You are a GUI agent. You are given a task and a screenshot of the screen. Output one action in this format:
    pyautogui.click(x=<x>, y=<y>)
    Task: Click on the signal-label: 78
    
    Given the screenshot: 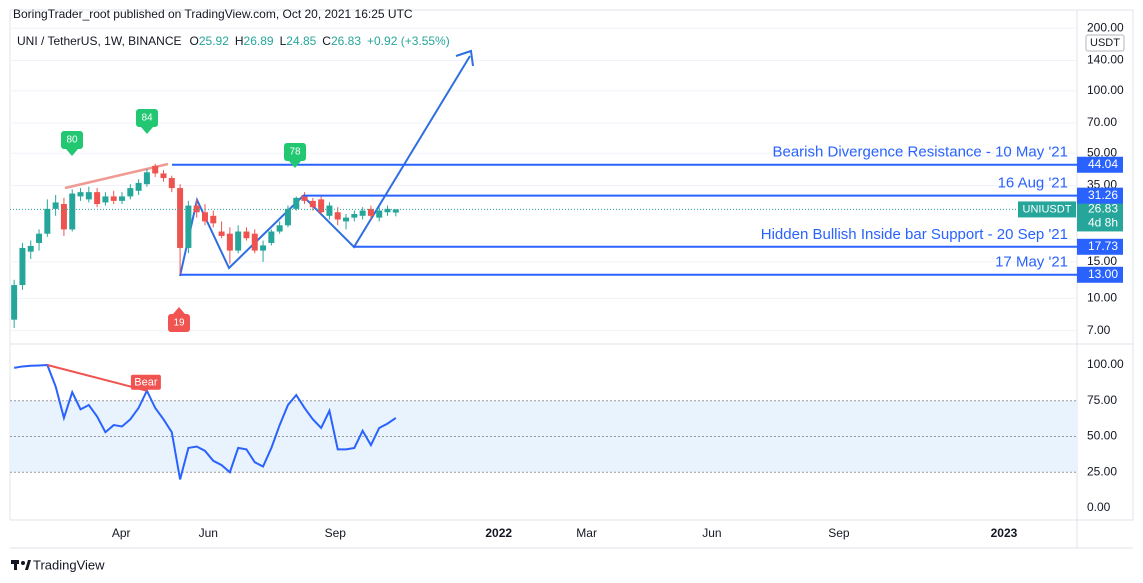 What is the action you would take?
    pyautogui.click(x=295, y=152)
    